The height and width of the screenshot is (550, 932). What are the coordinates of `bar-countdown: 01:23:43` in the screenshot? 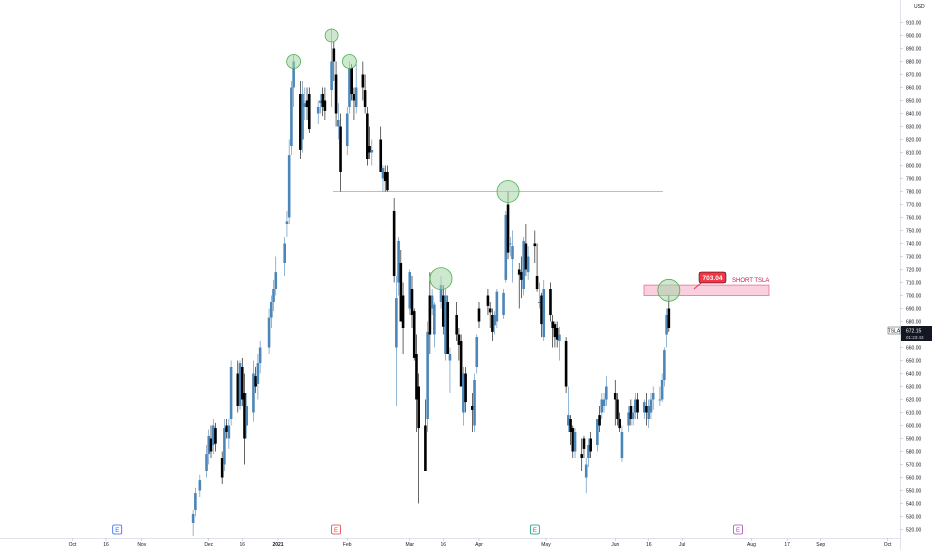 It's located at (915, 337).